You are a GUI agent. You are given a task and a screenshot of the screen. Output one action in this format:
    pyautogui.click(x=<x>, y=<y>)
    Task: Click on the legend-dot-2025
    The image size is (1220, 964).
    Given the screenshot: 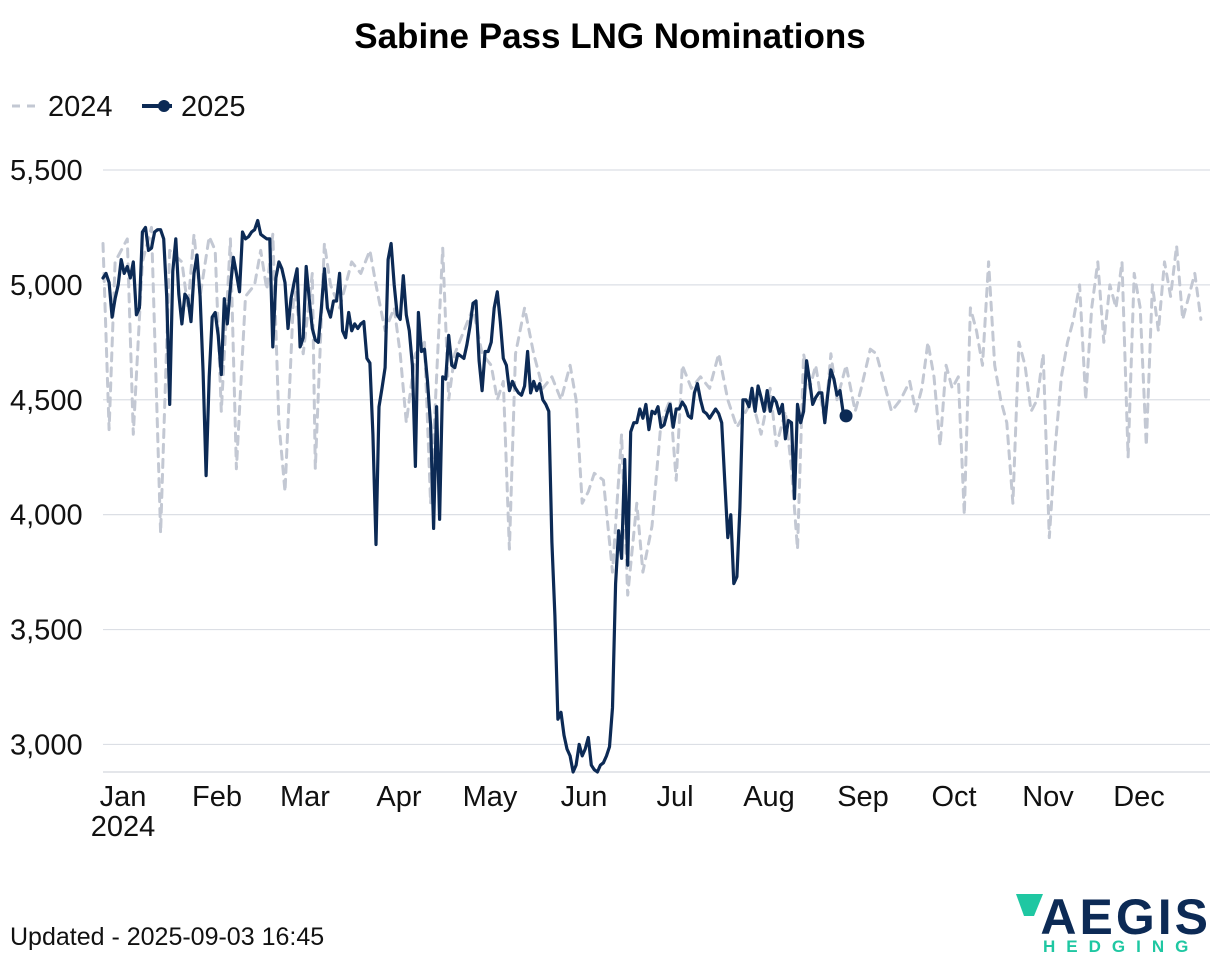 What is the action you would take?
    pyautogui.click(x=164, y=106)
    